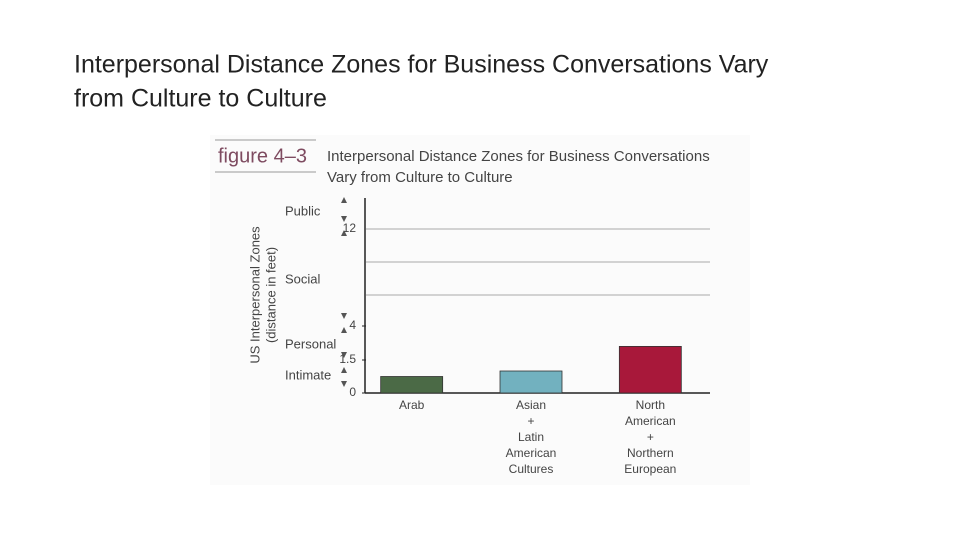 The height and width of the screenshot is (545, 960). I want to click on x-tick-label: Latin, so click(531, 437).